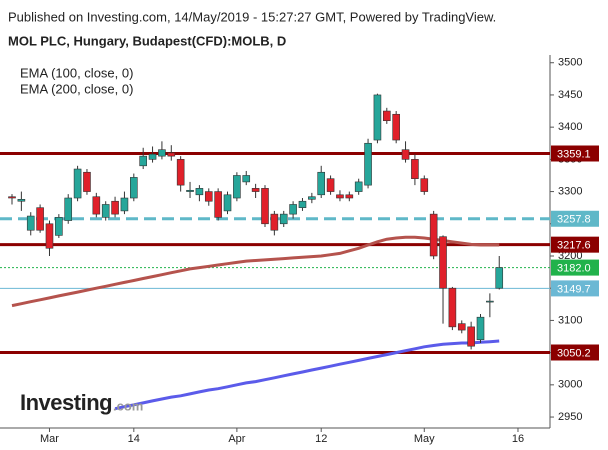 The height and width of the screenshot is (450, 608). What do you see at coordinates (321, 439) in the screenshot?
I see `x-tick-label: 12` at bounding box center [321, 439].